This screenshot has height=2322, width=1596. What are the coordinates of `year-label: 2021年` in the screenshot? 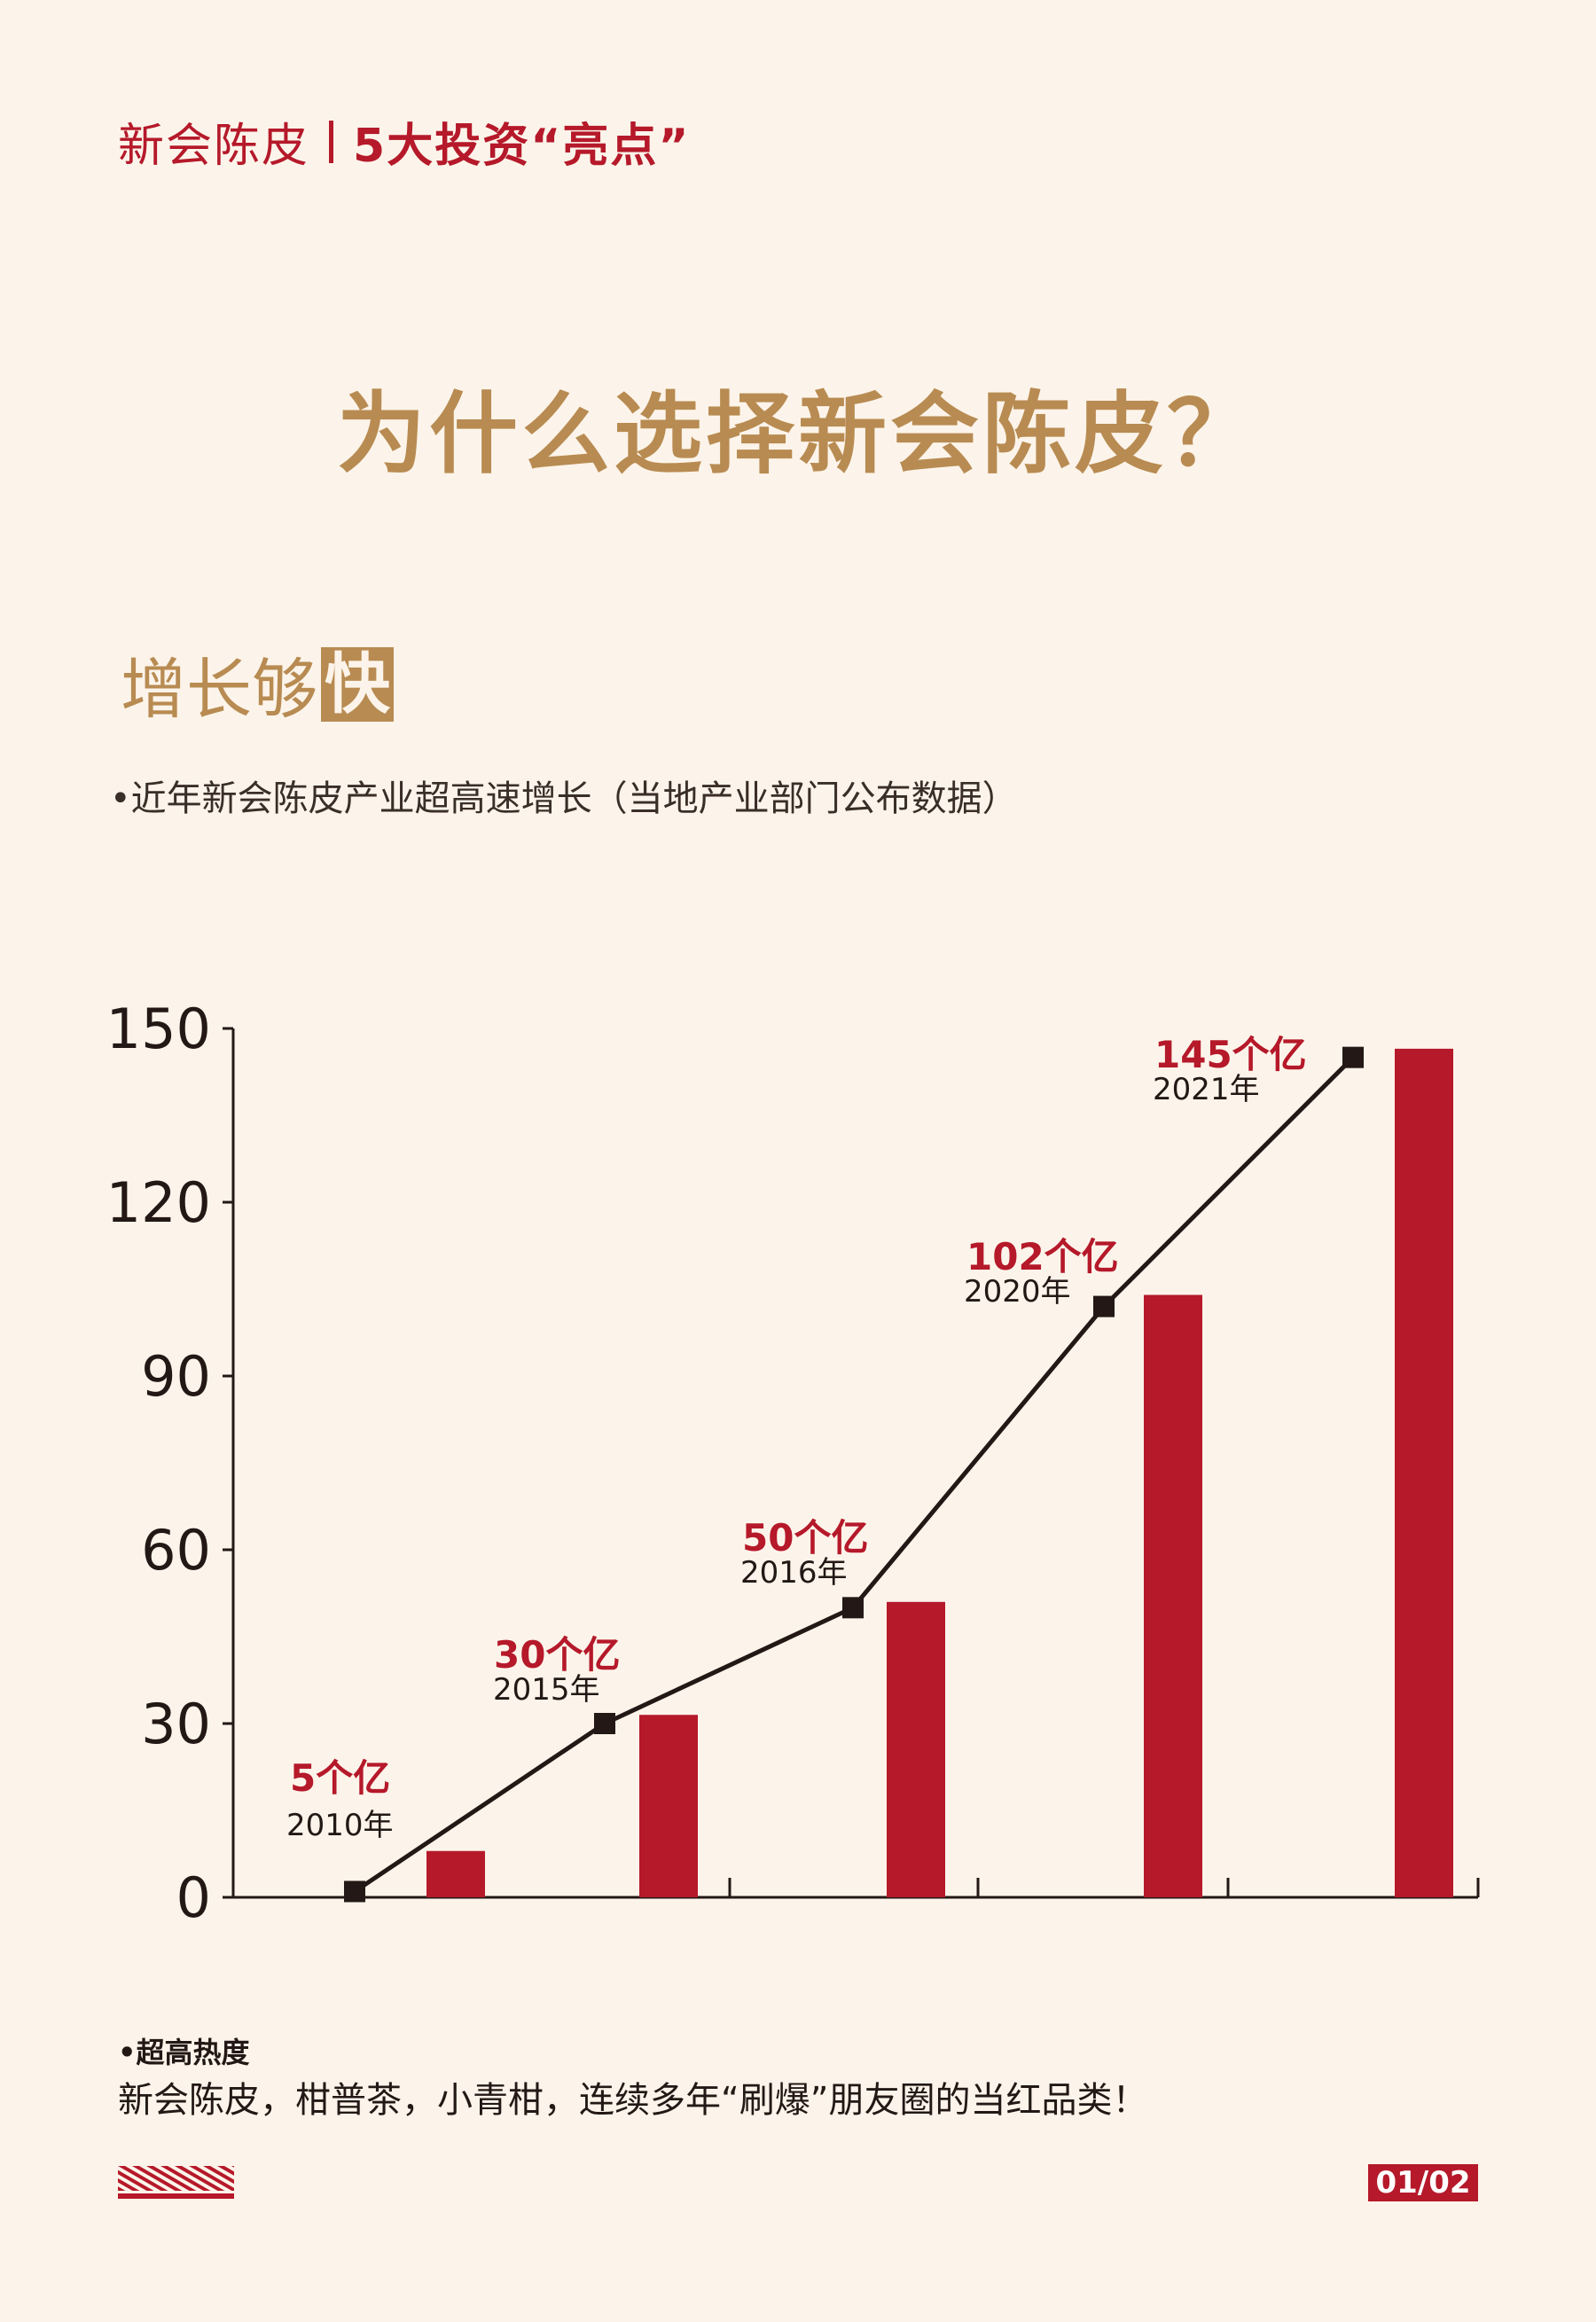 It's located at (1207, 1089).